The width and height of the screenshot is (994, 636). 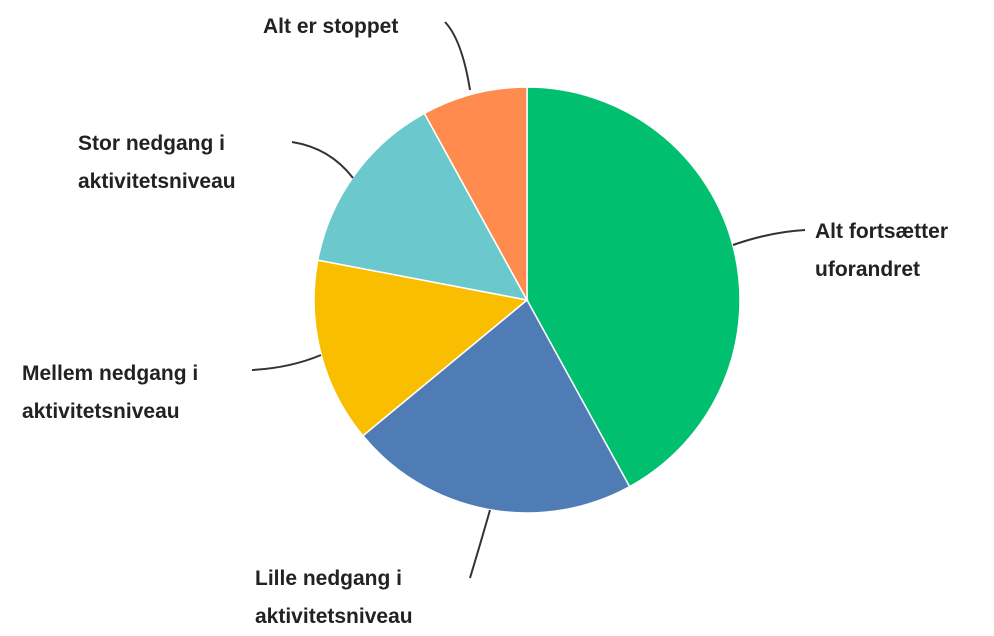 I want to click on slice-label: Alt fortsætter uforandret, so click(x=882, y=250).